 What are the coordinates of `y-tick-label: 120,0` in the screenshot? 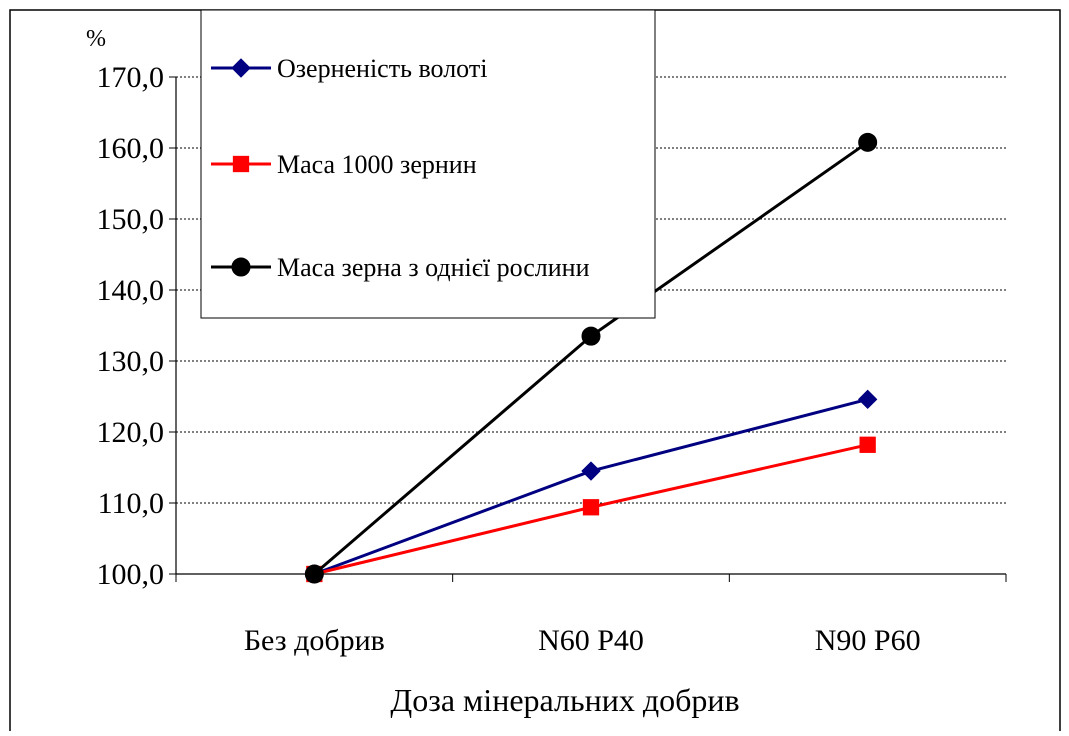 It's located at (131, 432).